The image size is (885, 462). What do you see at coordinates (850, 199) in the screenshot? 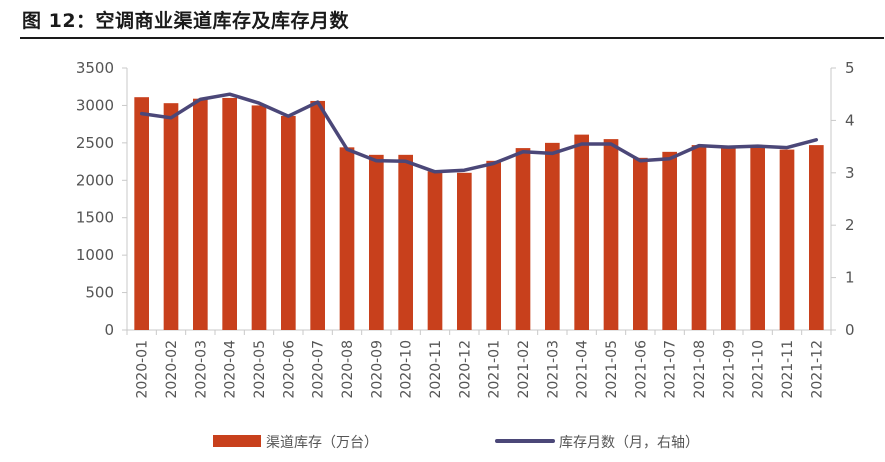
I see `right-tick-labels: 0 1 2 3 4 5` at bounding box center [850, 199].